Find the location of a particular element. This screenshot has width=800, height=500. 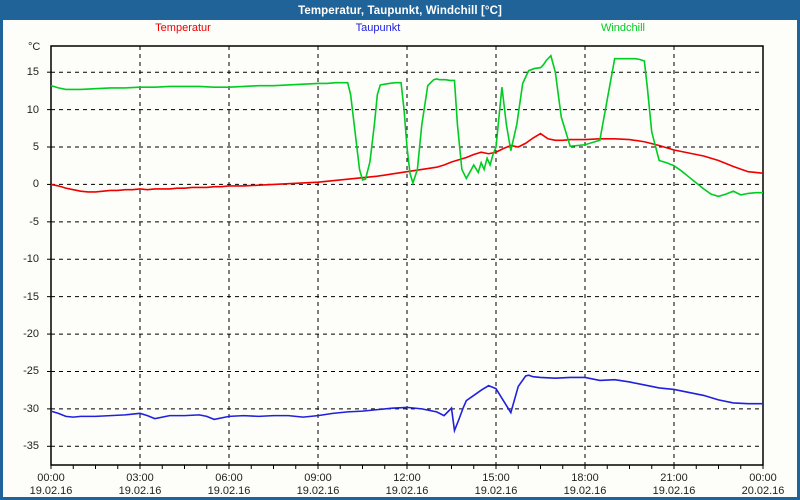

x-axis-tick-time: 15:00 is located at coordinates (496, 478).